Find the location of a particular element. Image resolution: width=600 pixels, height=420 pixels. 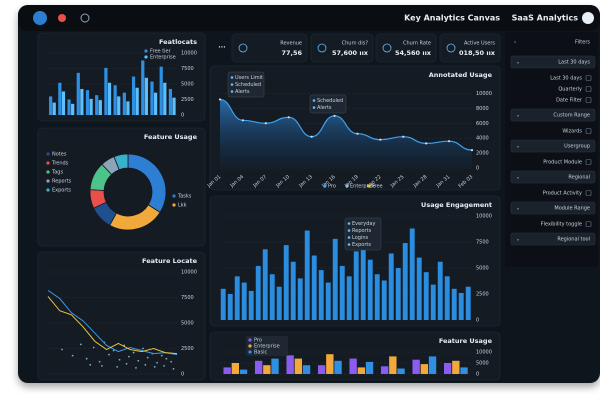

y-tick-label: 5000 is located at coordinates (482, 364).